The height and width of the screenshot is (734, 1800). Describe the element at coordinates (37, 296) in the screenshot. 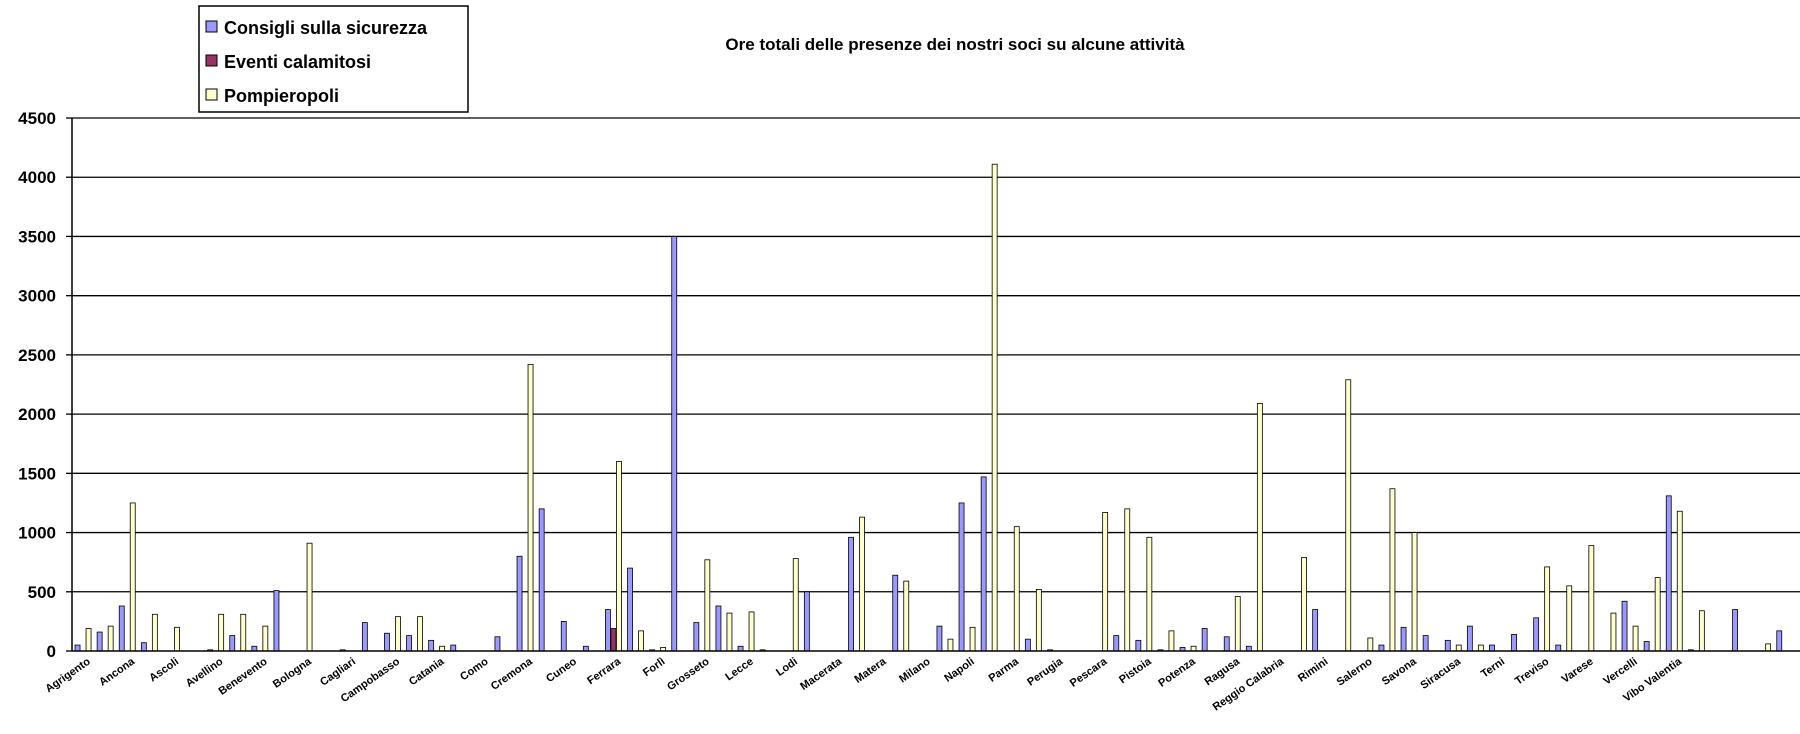

I see `y-tick-label: 3000` at that location.